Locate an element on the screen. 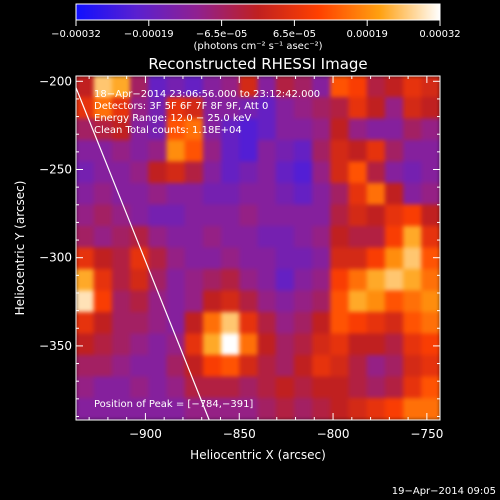 Image resolution: width=500 pixels, height=500 pixels. annotation-line: Energy Range: 12.0 − 25.0 keV is located at coordinates (172, 118).